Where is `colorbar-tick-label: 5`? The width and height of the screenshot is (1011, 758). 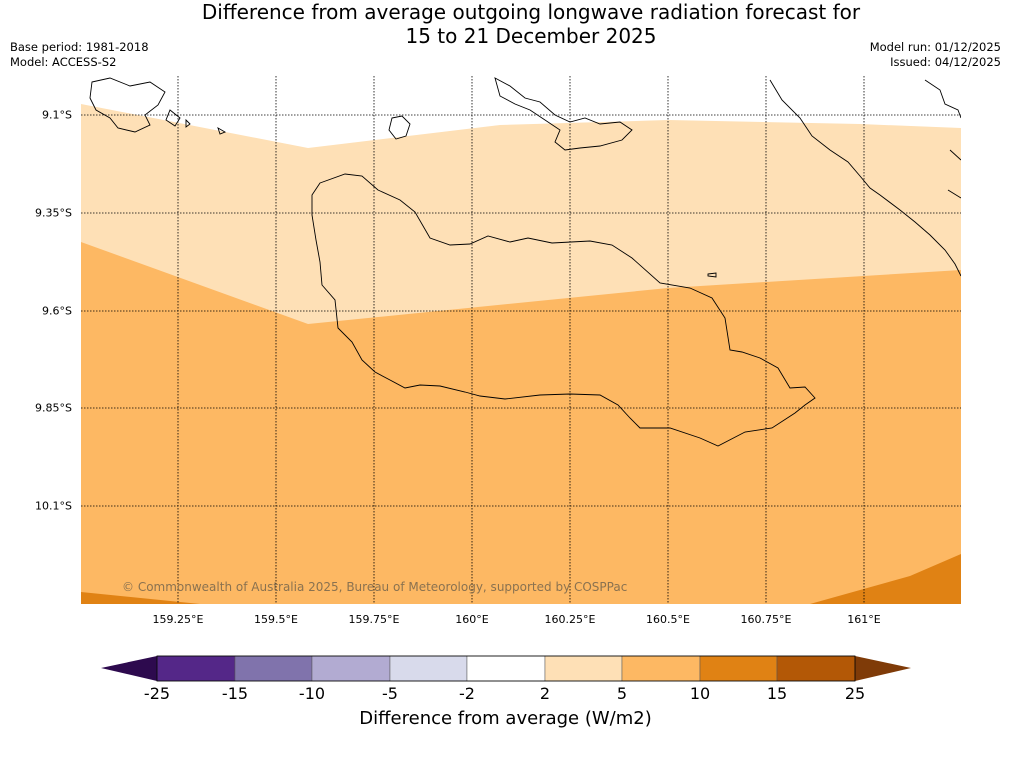 colorbar-tick-label: 5 is located at coordinates (622, 693).